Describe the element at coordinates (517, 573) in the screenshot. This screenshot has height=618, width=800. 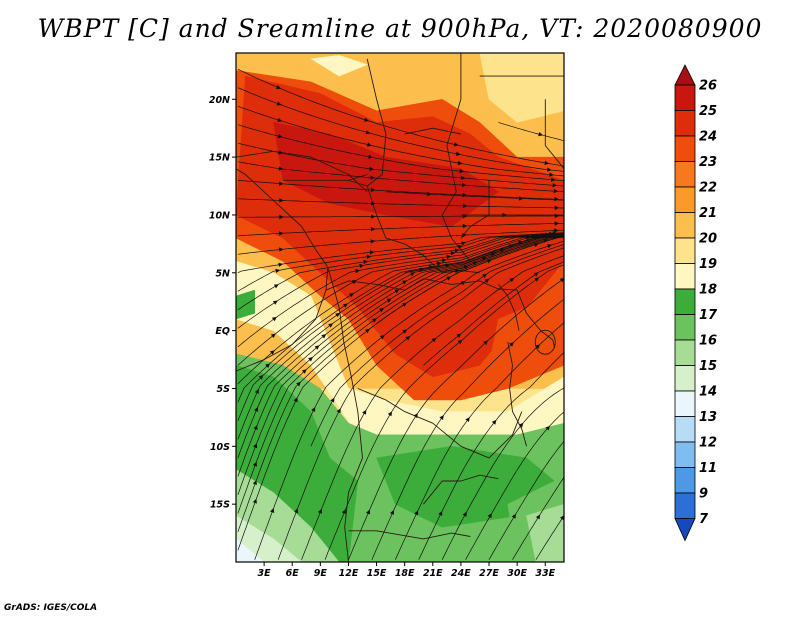
I see `x-tick-label: 30E` at that location.